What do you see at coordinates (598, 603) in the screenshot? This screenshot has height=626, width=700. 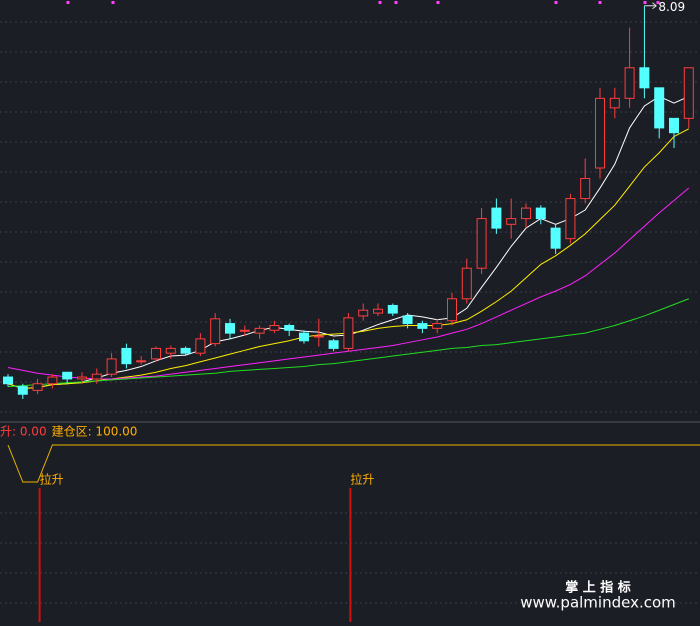 I see `watermark-url: www.palmindex.com` at bounding box center [598, 603].